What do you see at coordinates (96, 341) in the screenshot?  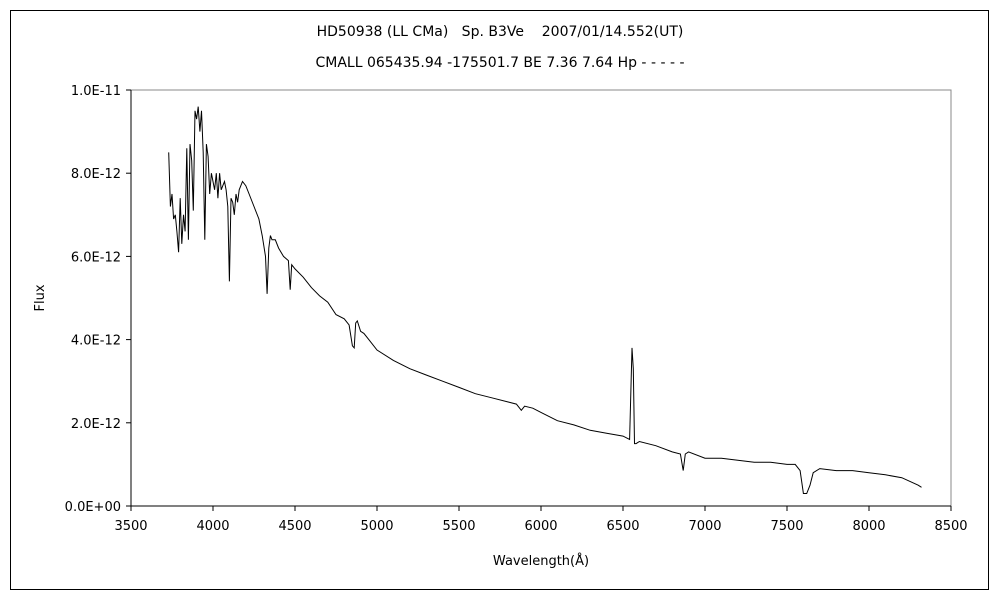 I see `y-tick-label: 4.0E-12` at bounding box center [96, 341].